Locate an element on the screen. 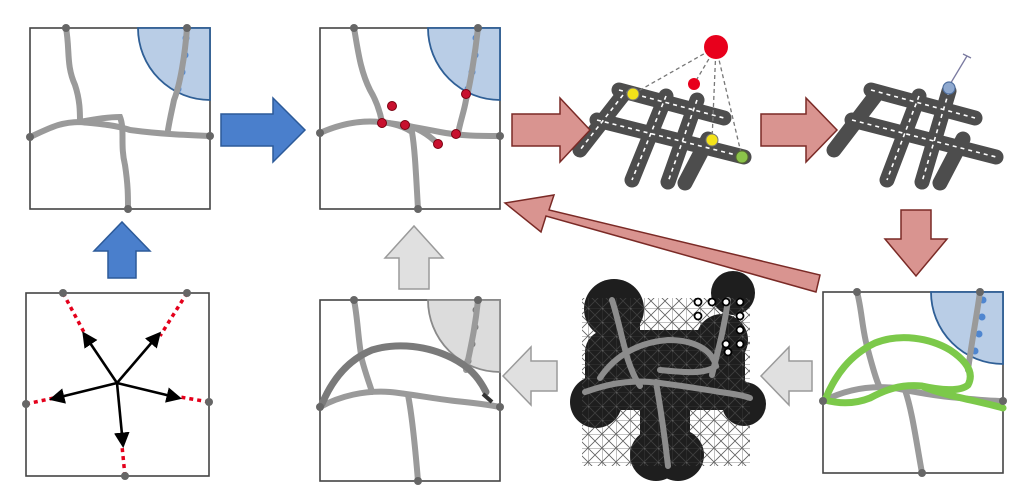  flow-arrow-right-blue is located at coordinates (263, 130).